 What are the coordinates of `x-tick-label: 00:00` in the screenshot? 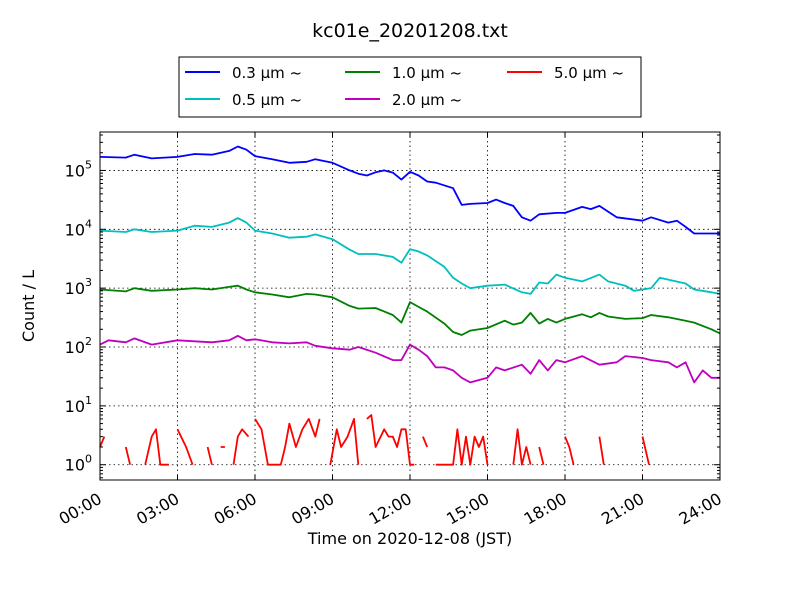 It's located at (80, 509).